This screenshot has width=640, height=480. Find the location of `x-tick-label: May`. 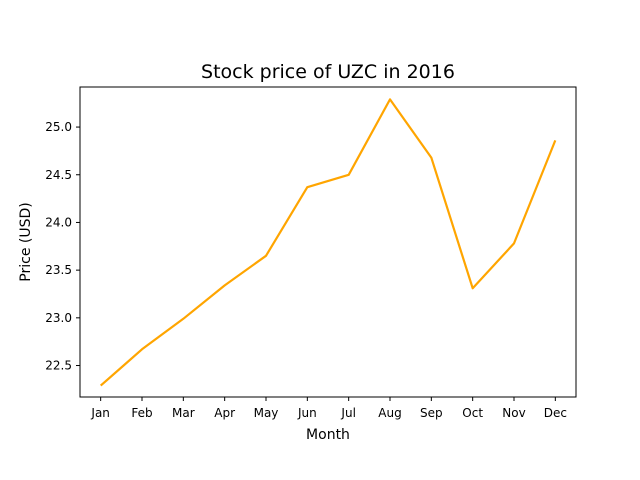

x-tick-label: May is located at coordinates (266, 413).